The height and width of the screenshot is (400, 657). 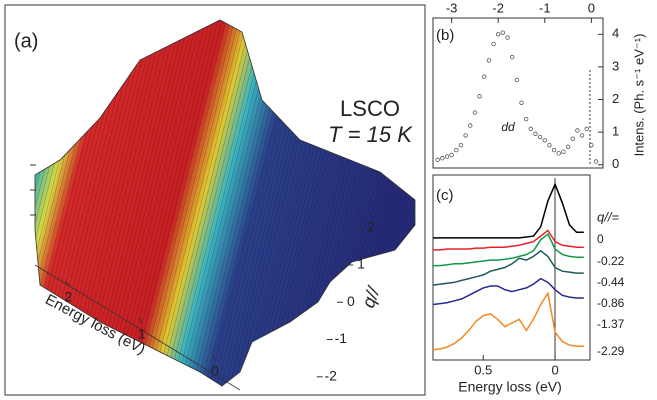 What do you see at coordinates (615, 33) in the screenshot?
I see `y-tick-label: 4` at bounding box center [615, 33].